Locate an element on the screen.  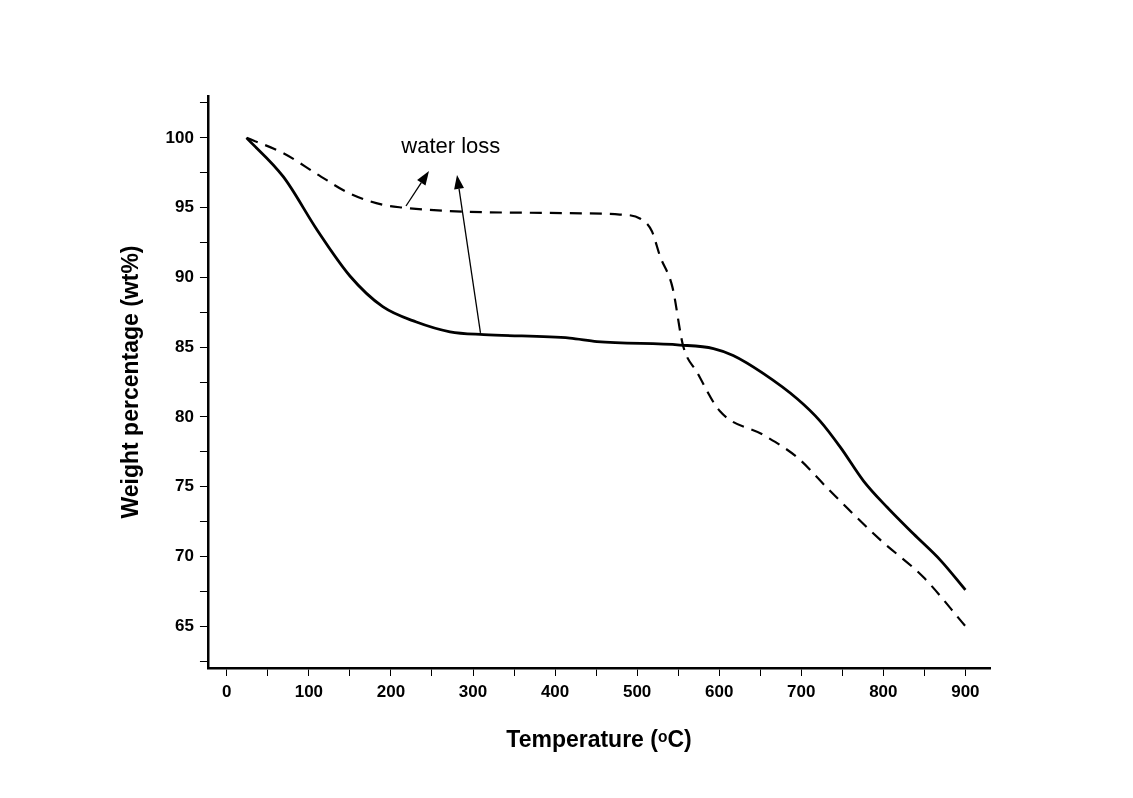
y-tick-label: 100 is located at coordinates (179, 137).